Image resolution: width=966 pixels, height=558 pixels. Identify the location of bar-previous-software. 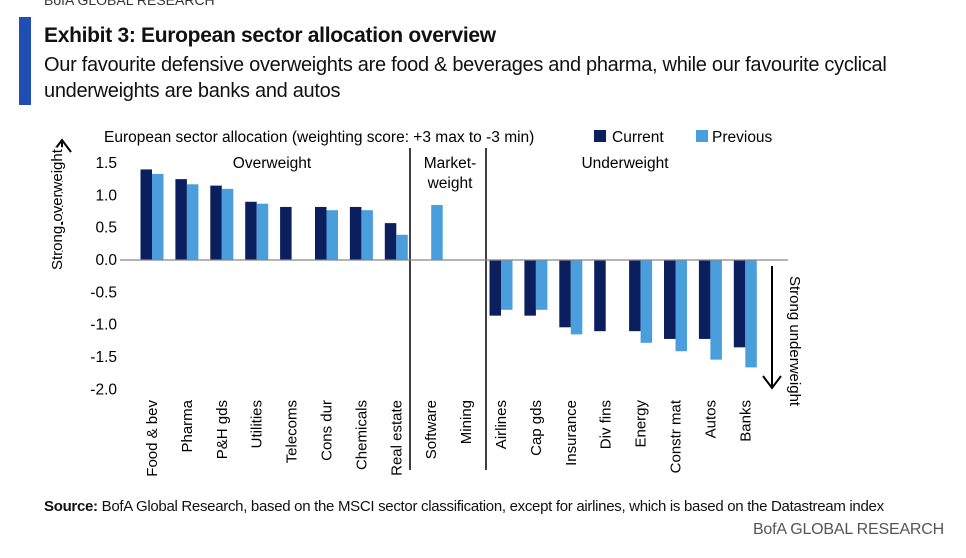
(437, 232).